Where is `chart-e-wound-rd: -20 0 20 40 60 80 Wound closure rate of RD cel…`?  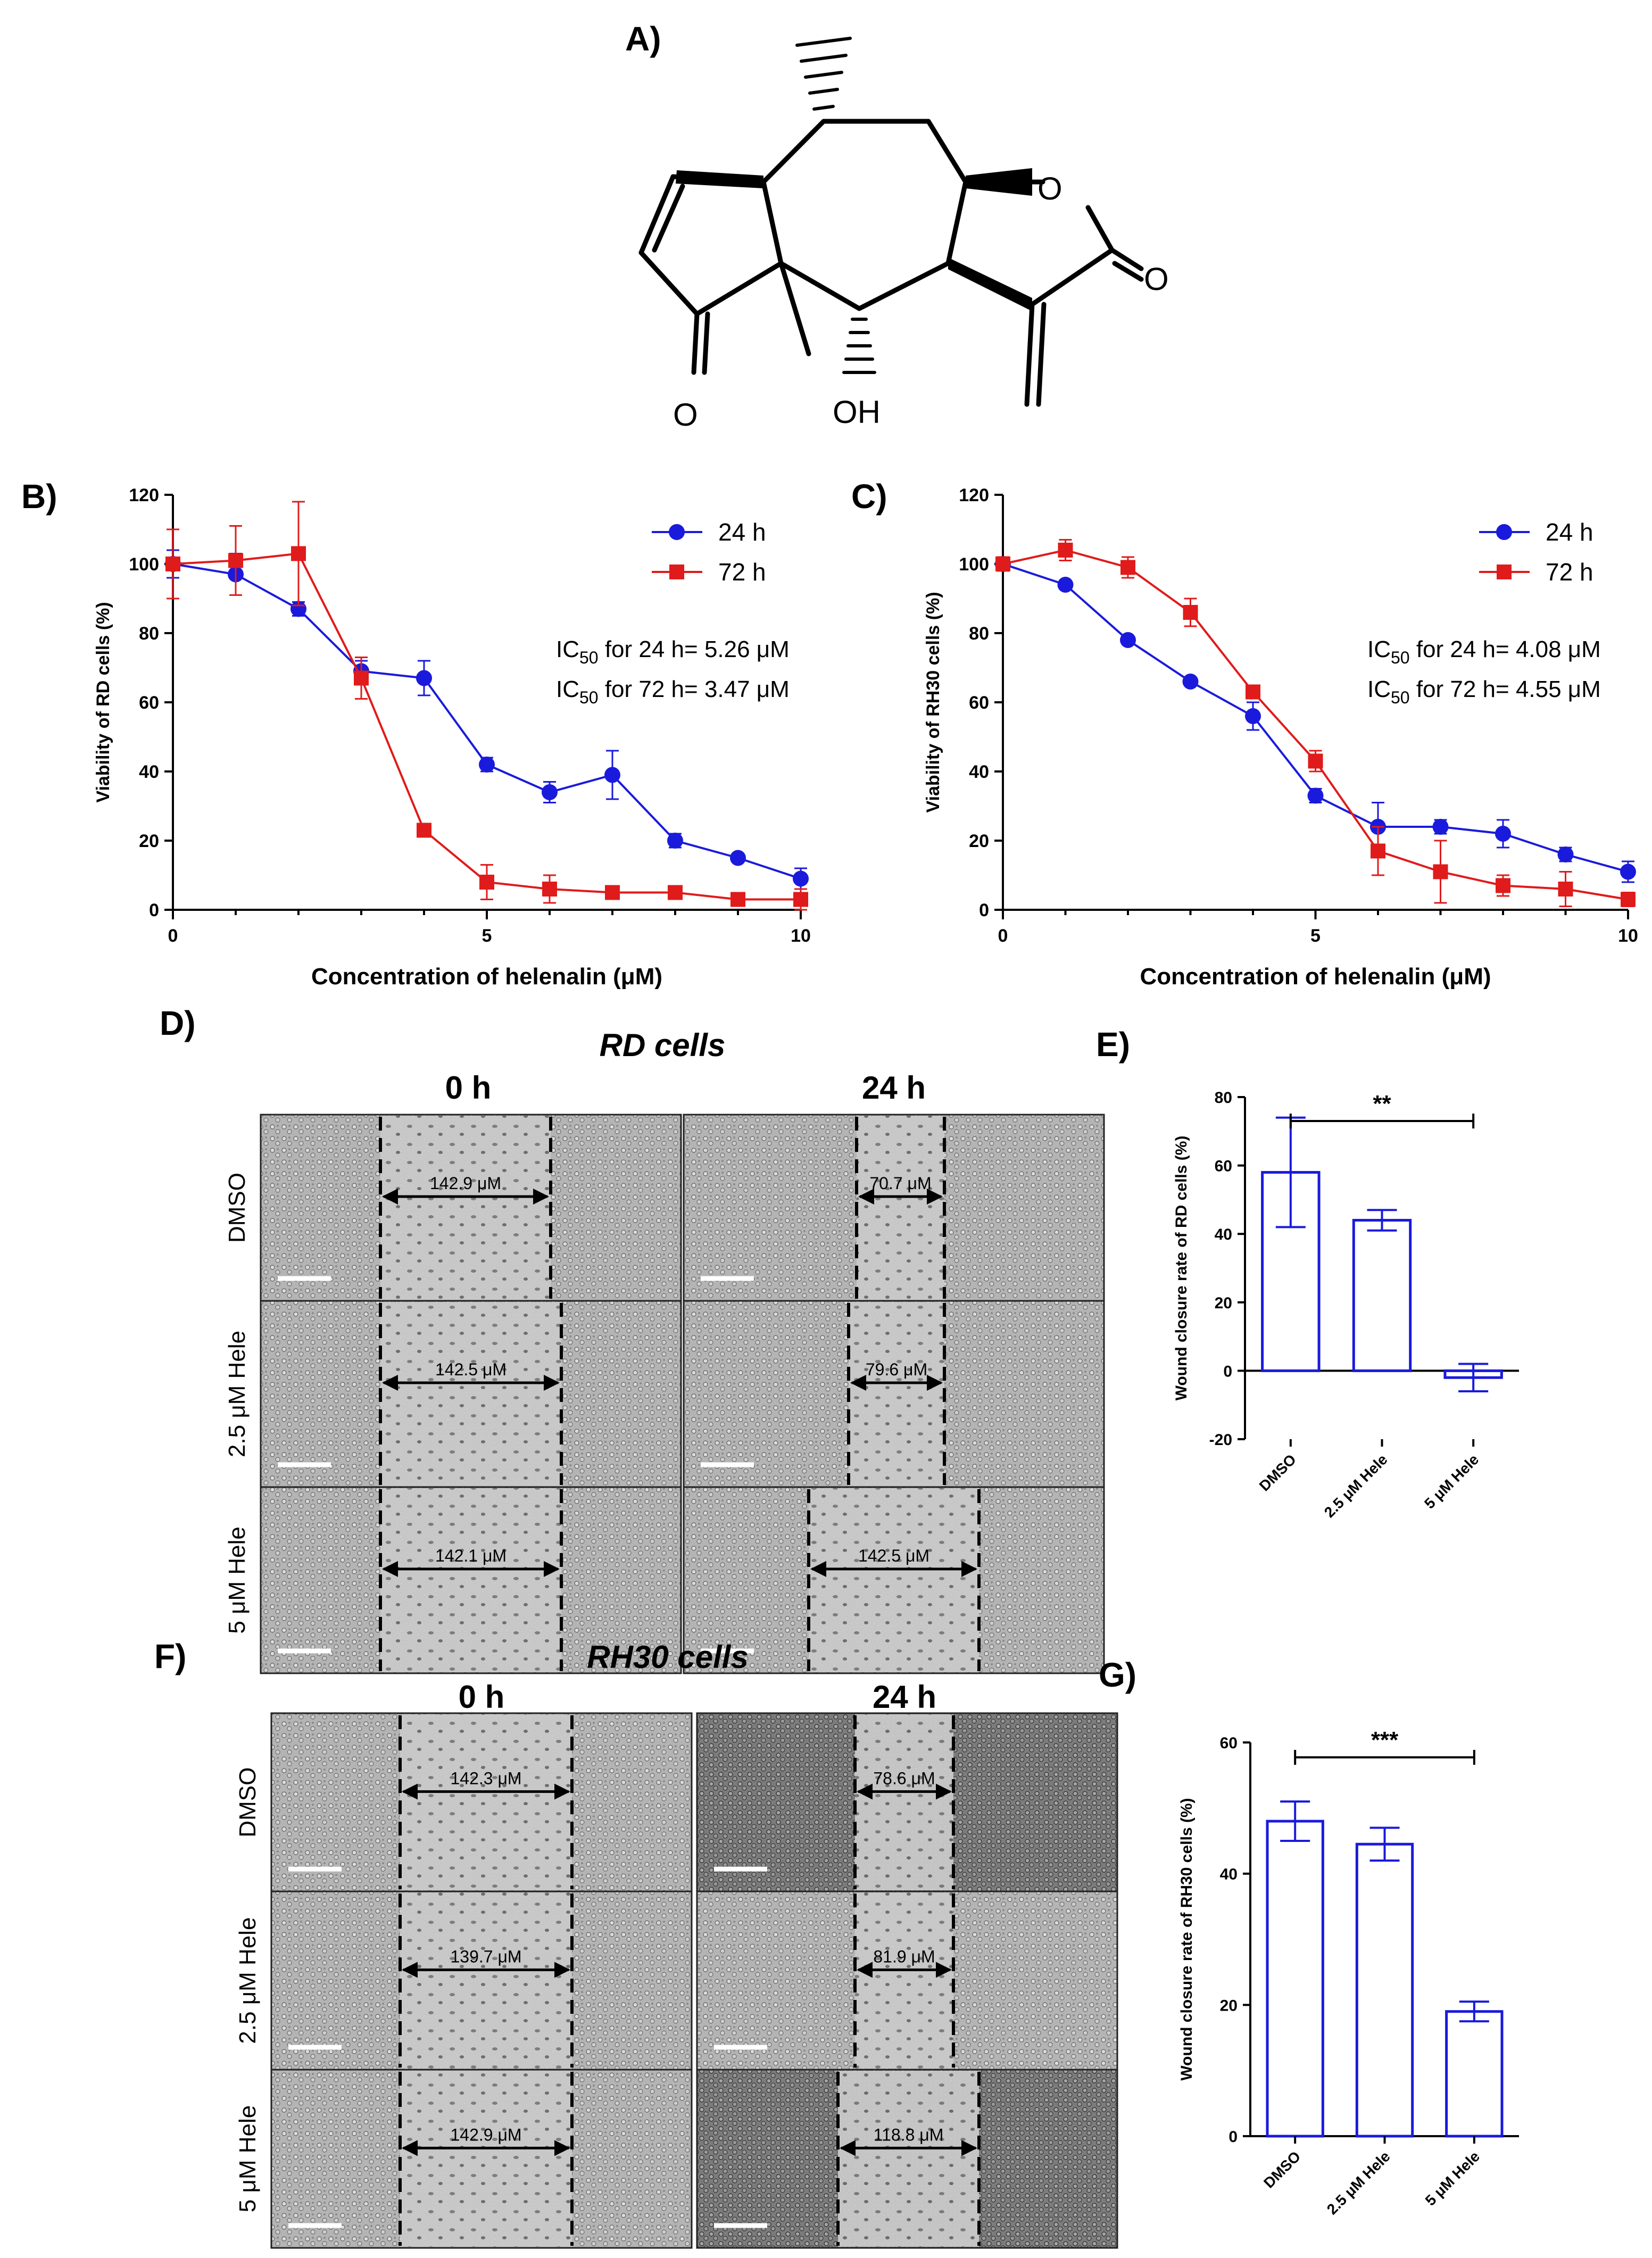 chart-e-wound-rd: -20 0 20 40 60 80 Wound closure rate of RD cel… is located at coordinates (1346, 1305).